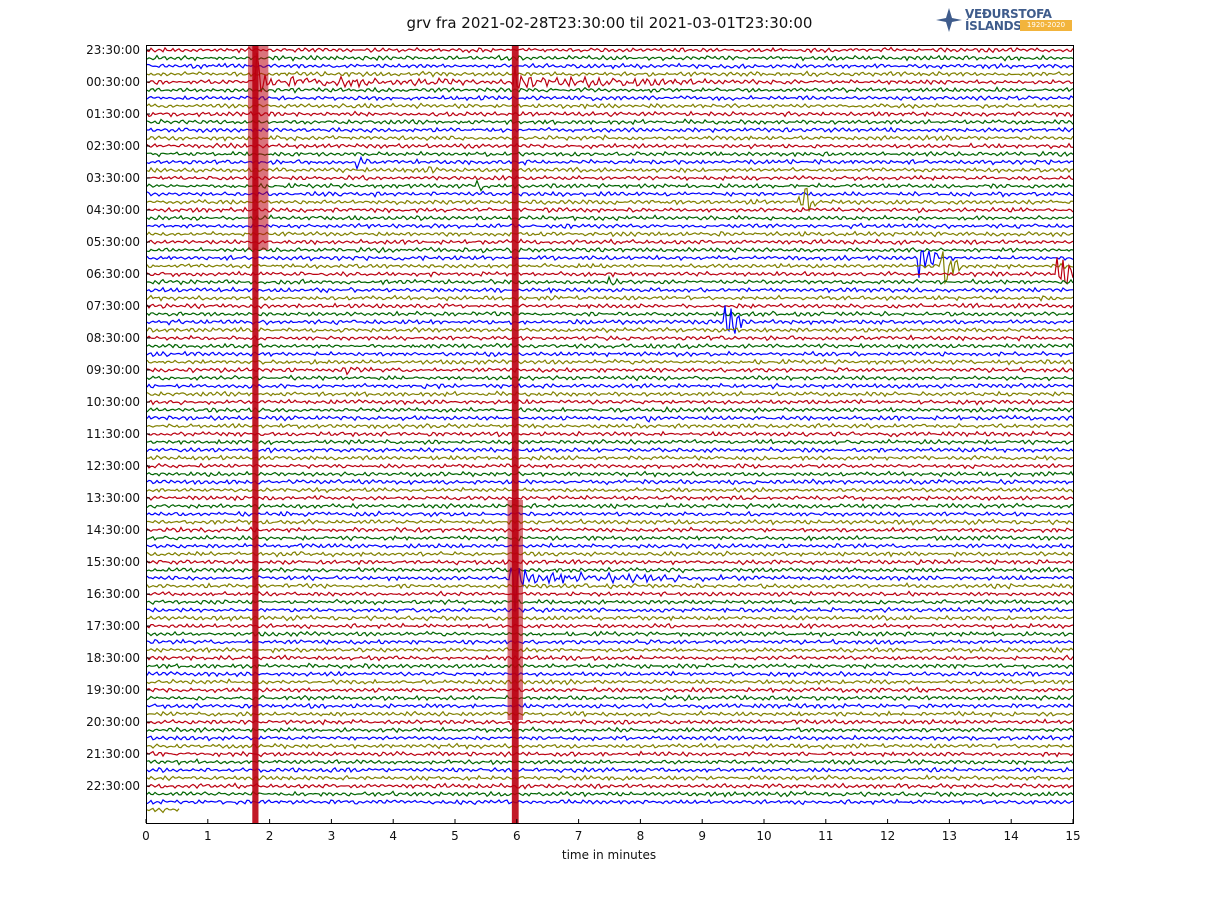  What do you see at coordinates (1011, 836) in the screenshot?
I see `x-tick-label-14: 14` at bounding box center [1011, 836].